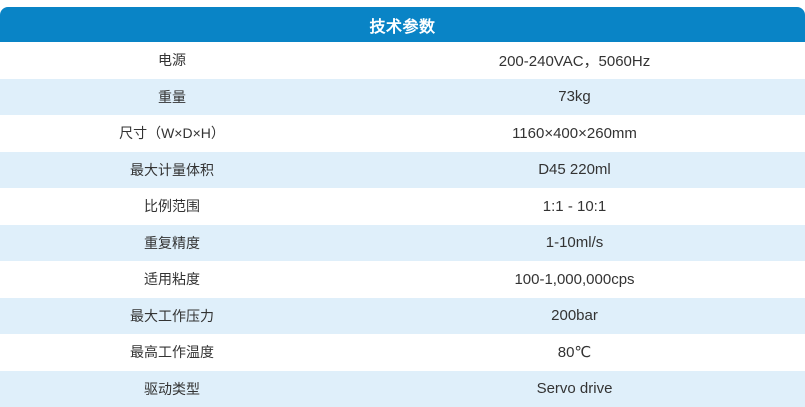  Describe the element at coordinates (402, 133) in the screenshot. I see `table-row: 尺寸（W×D×H） 1160×400×260mm` at that location.